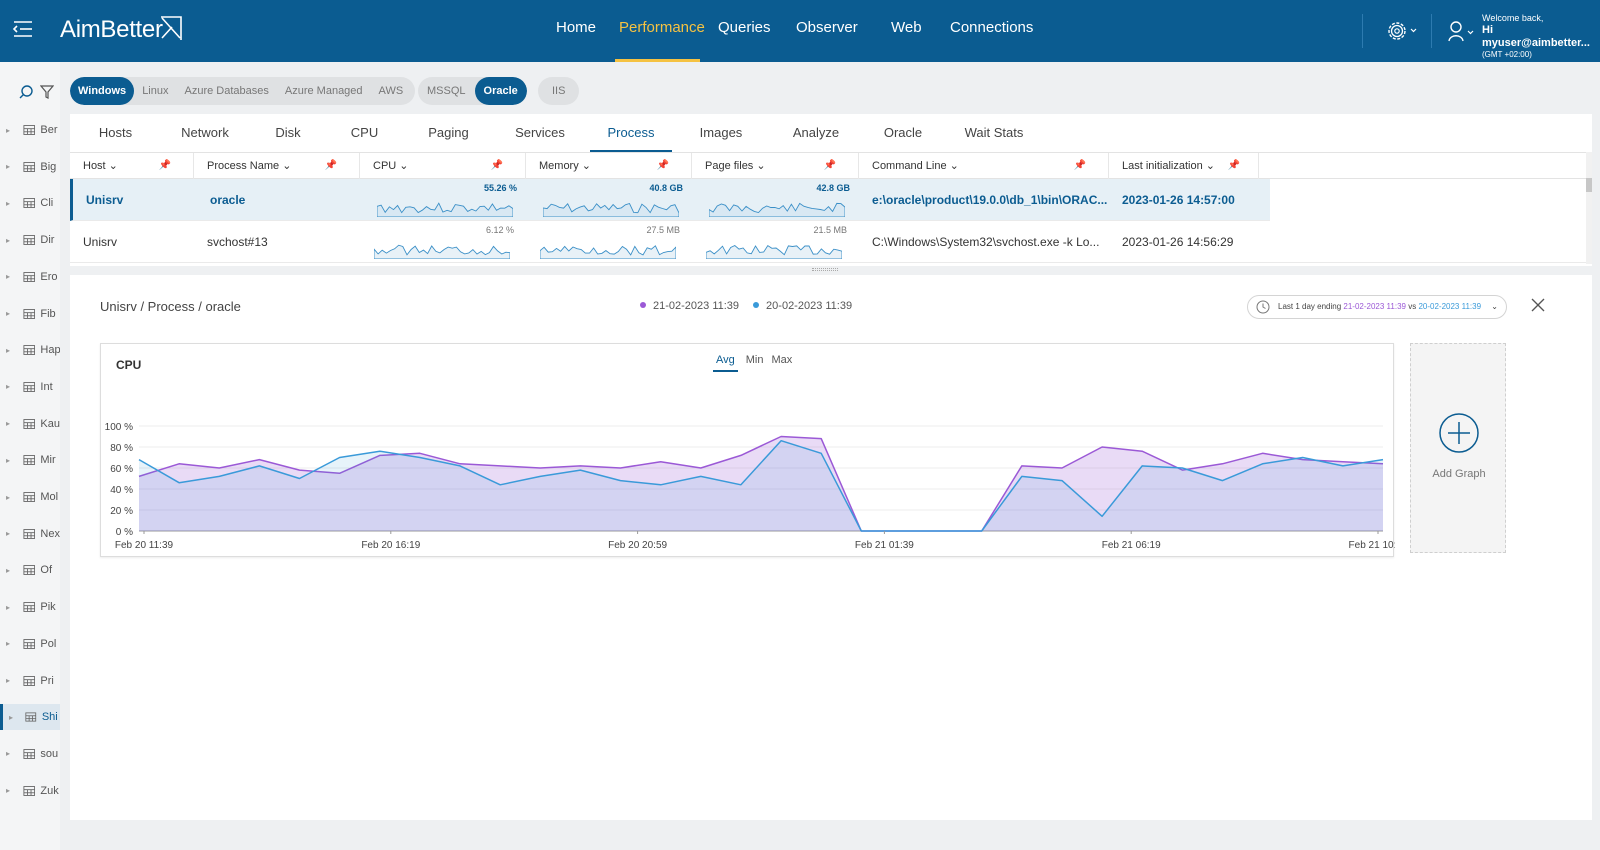 The width and height of the screenshot is (1600, 850). Describe the element at coordinates (448, 132) in the screenshot. I see `tab-paging: Paging` at that location.